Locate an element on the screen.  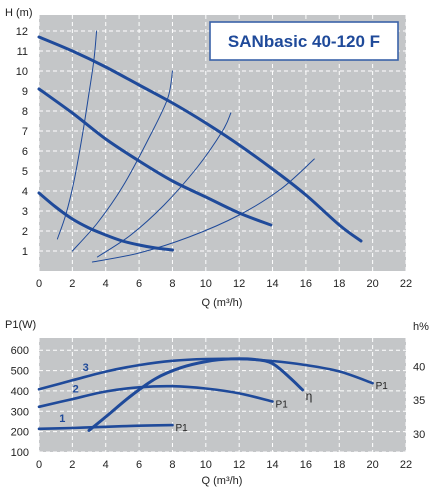
efficiency-y-label: h% is located at coordinates (421, 327).